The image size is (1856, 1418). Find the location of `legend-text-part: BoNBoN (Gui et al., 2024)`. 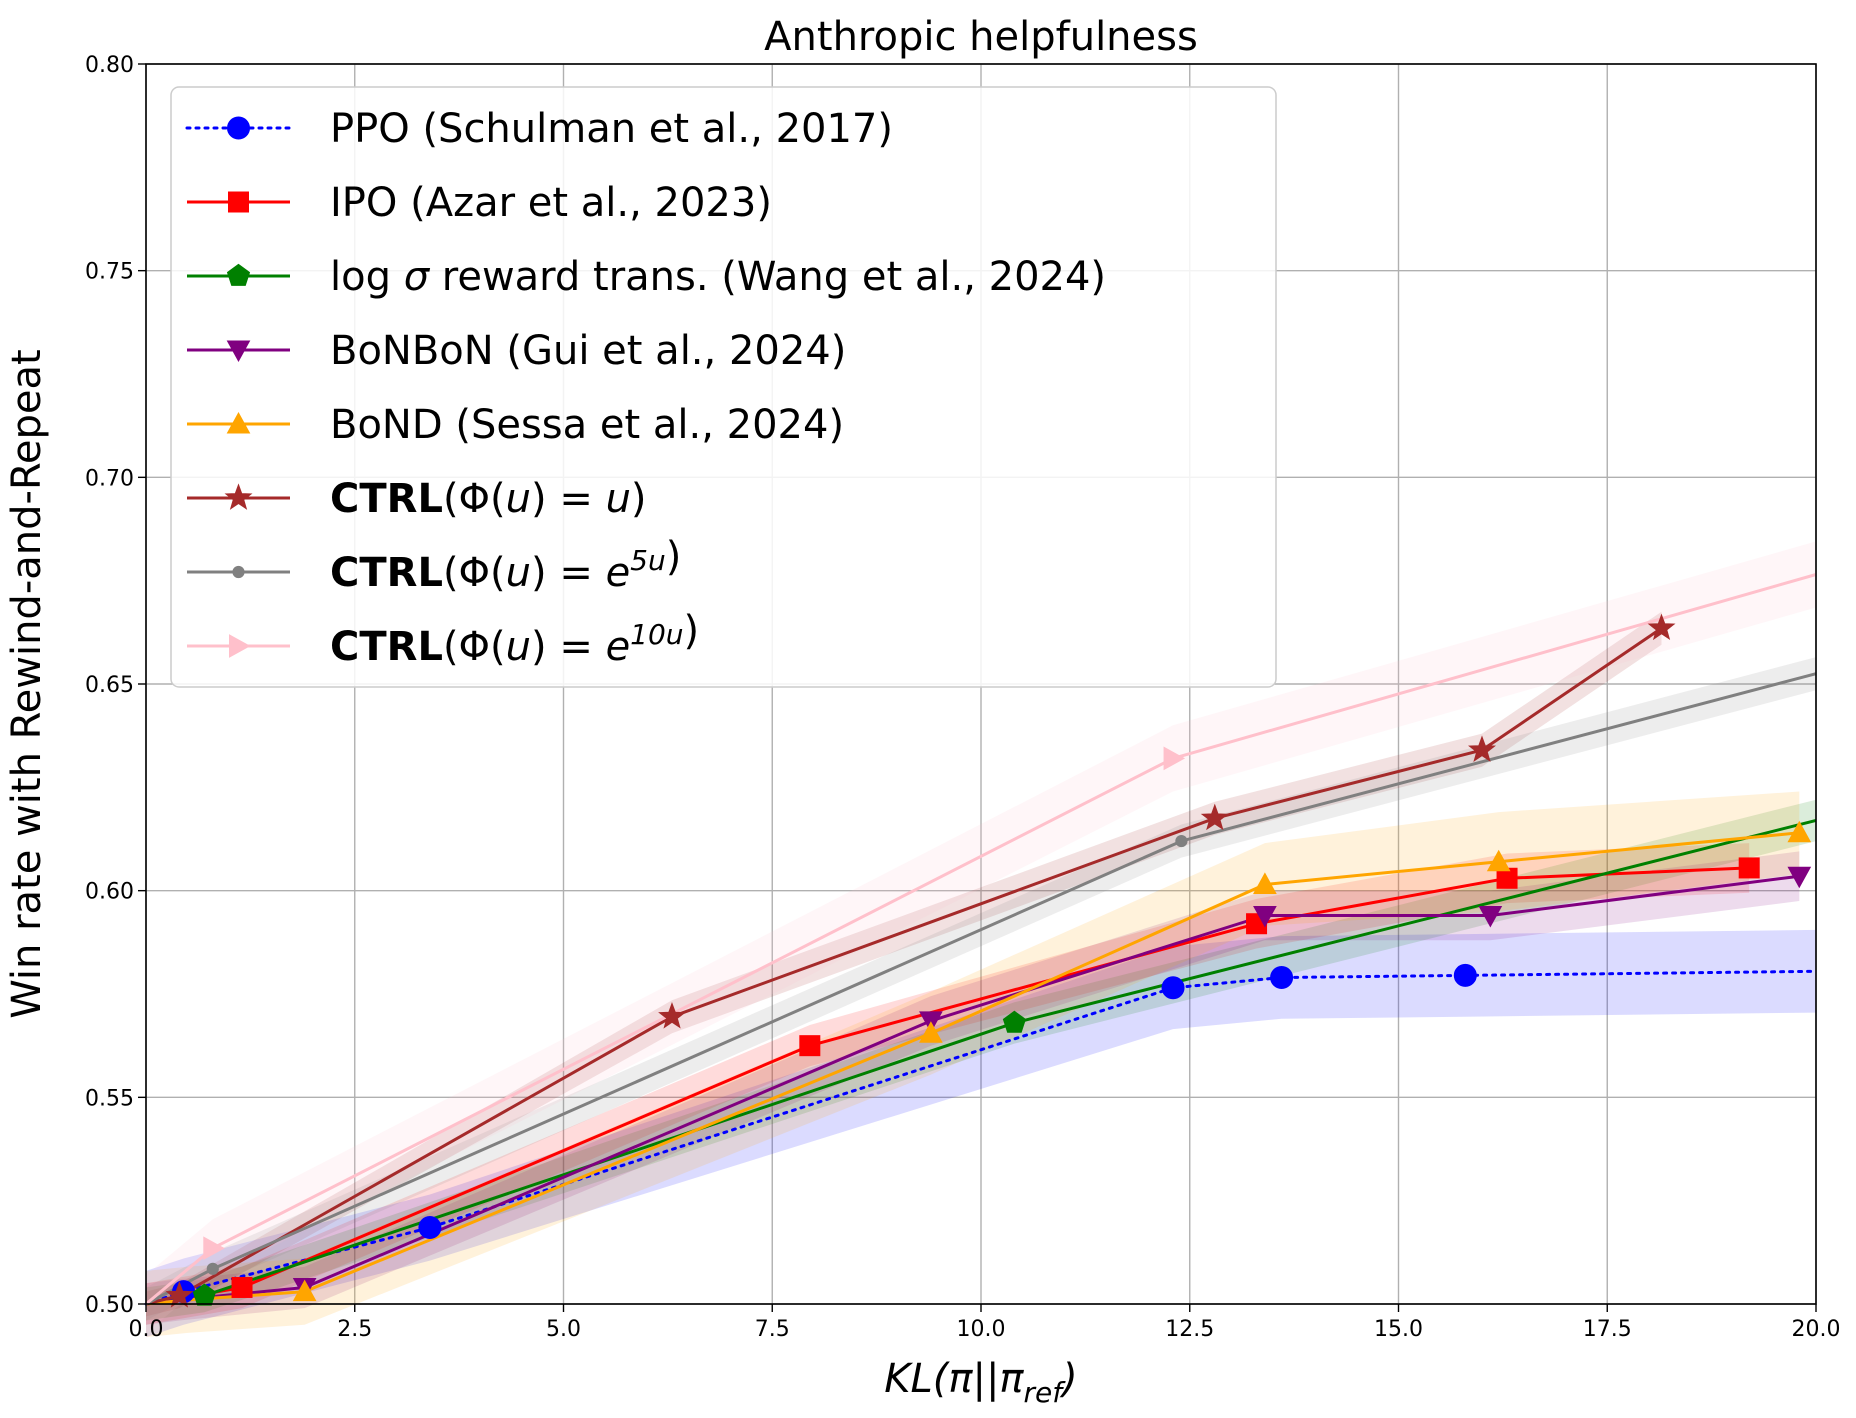

legend-text-part: BoNBoN (Gui et al., 2024) is located at coordinates (588, 351).